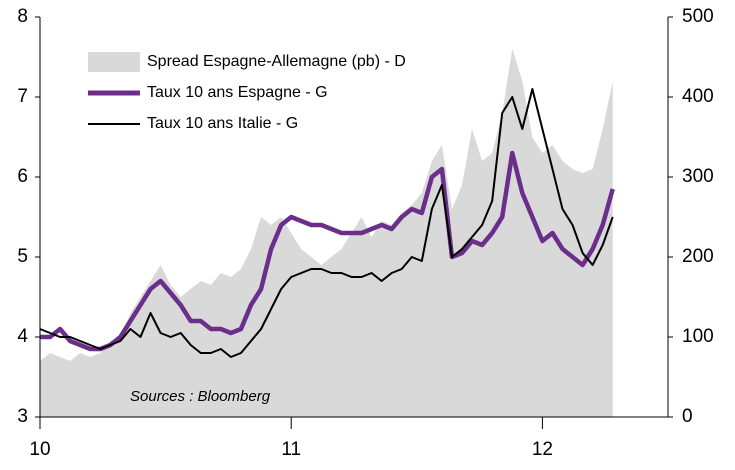 Image resolution: width=735 pixels, height=470 pixels. What do you see at coordinates (22, 256) in the screenshot?
I see `y-tick-label: 5` at bounding box center [22, 256].